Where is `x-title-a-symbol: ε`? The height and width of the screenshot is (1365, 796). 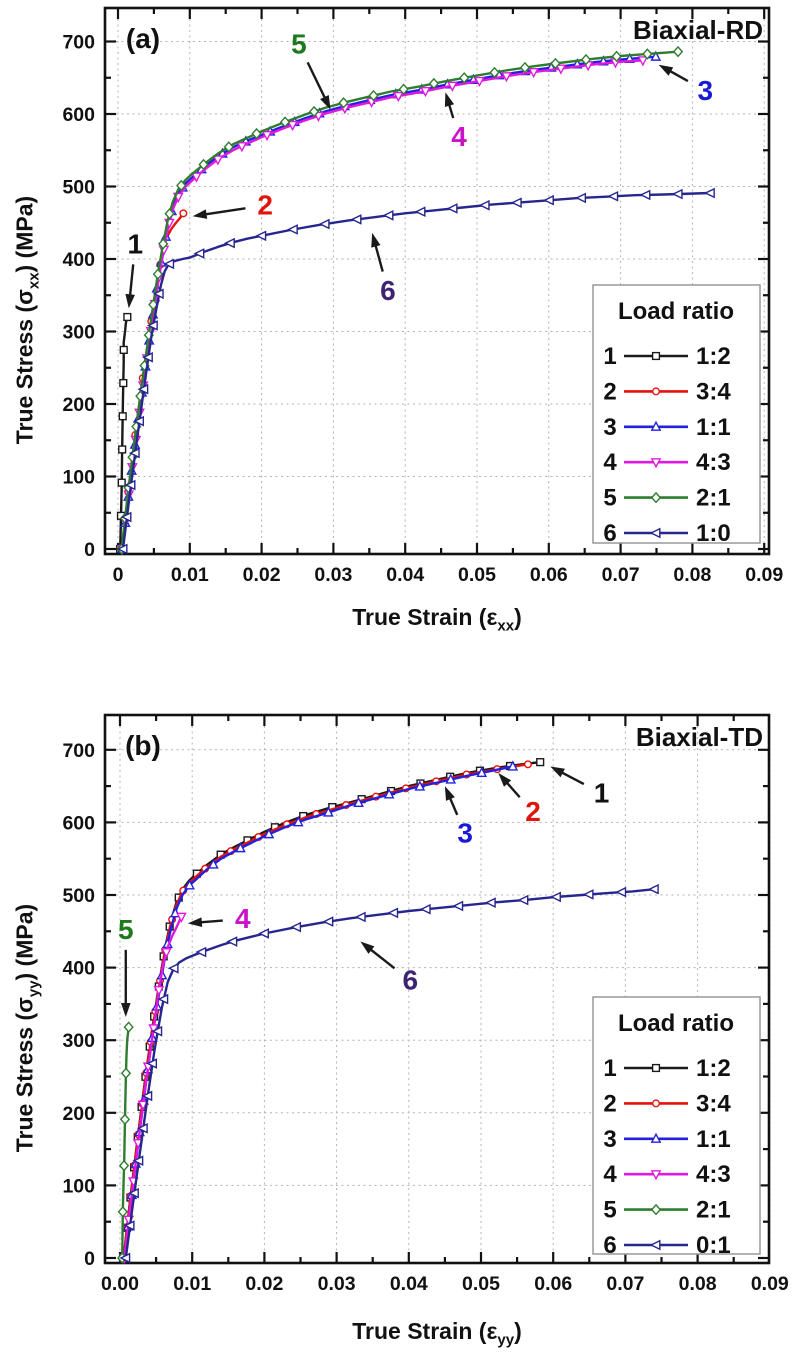 x-title-a-symbol: ε is located at coordinates (492, 617).